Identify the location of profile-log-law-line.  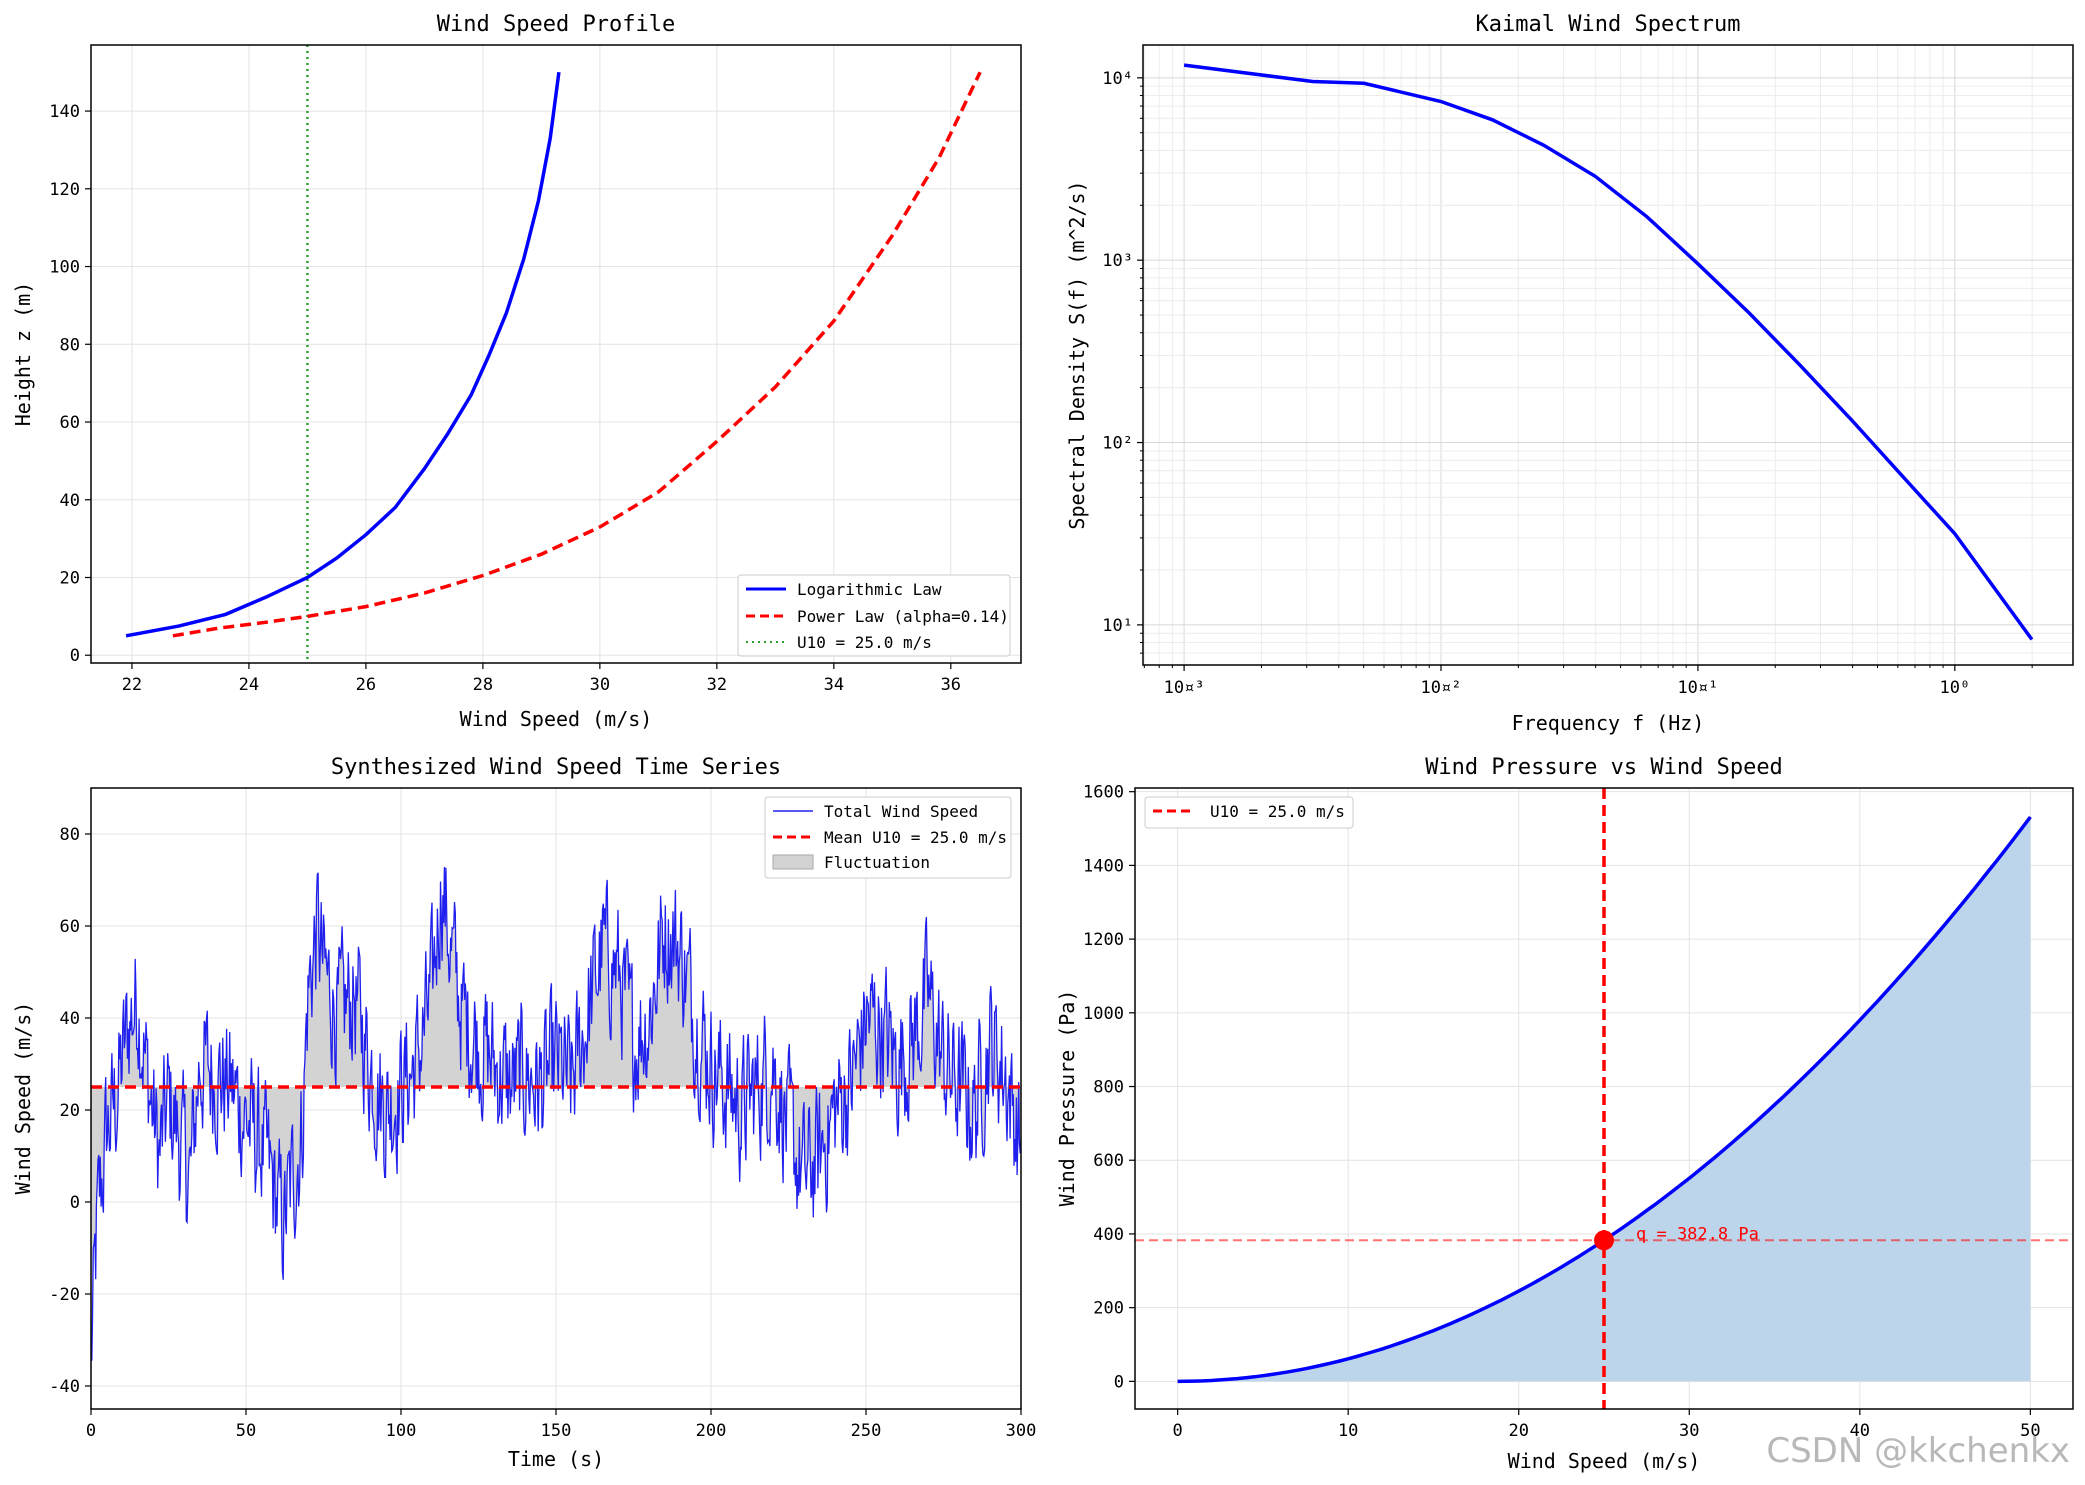
(343, 354).